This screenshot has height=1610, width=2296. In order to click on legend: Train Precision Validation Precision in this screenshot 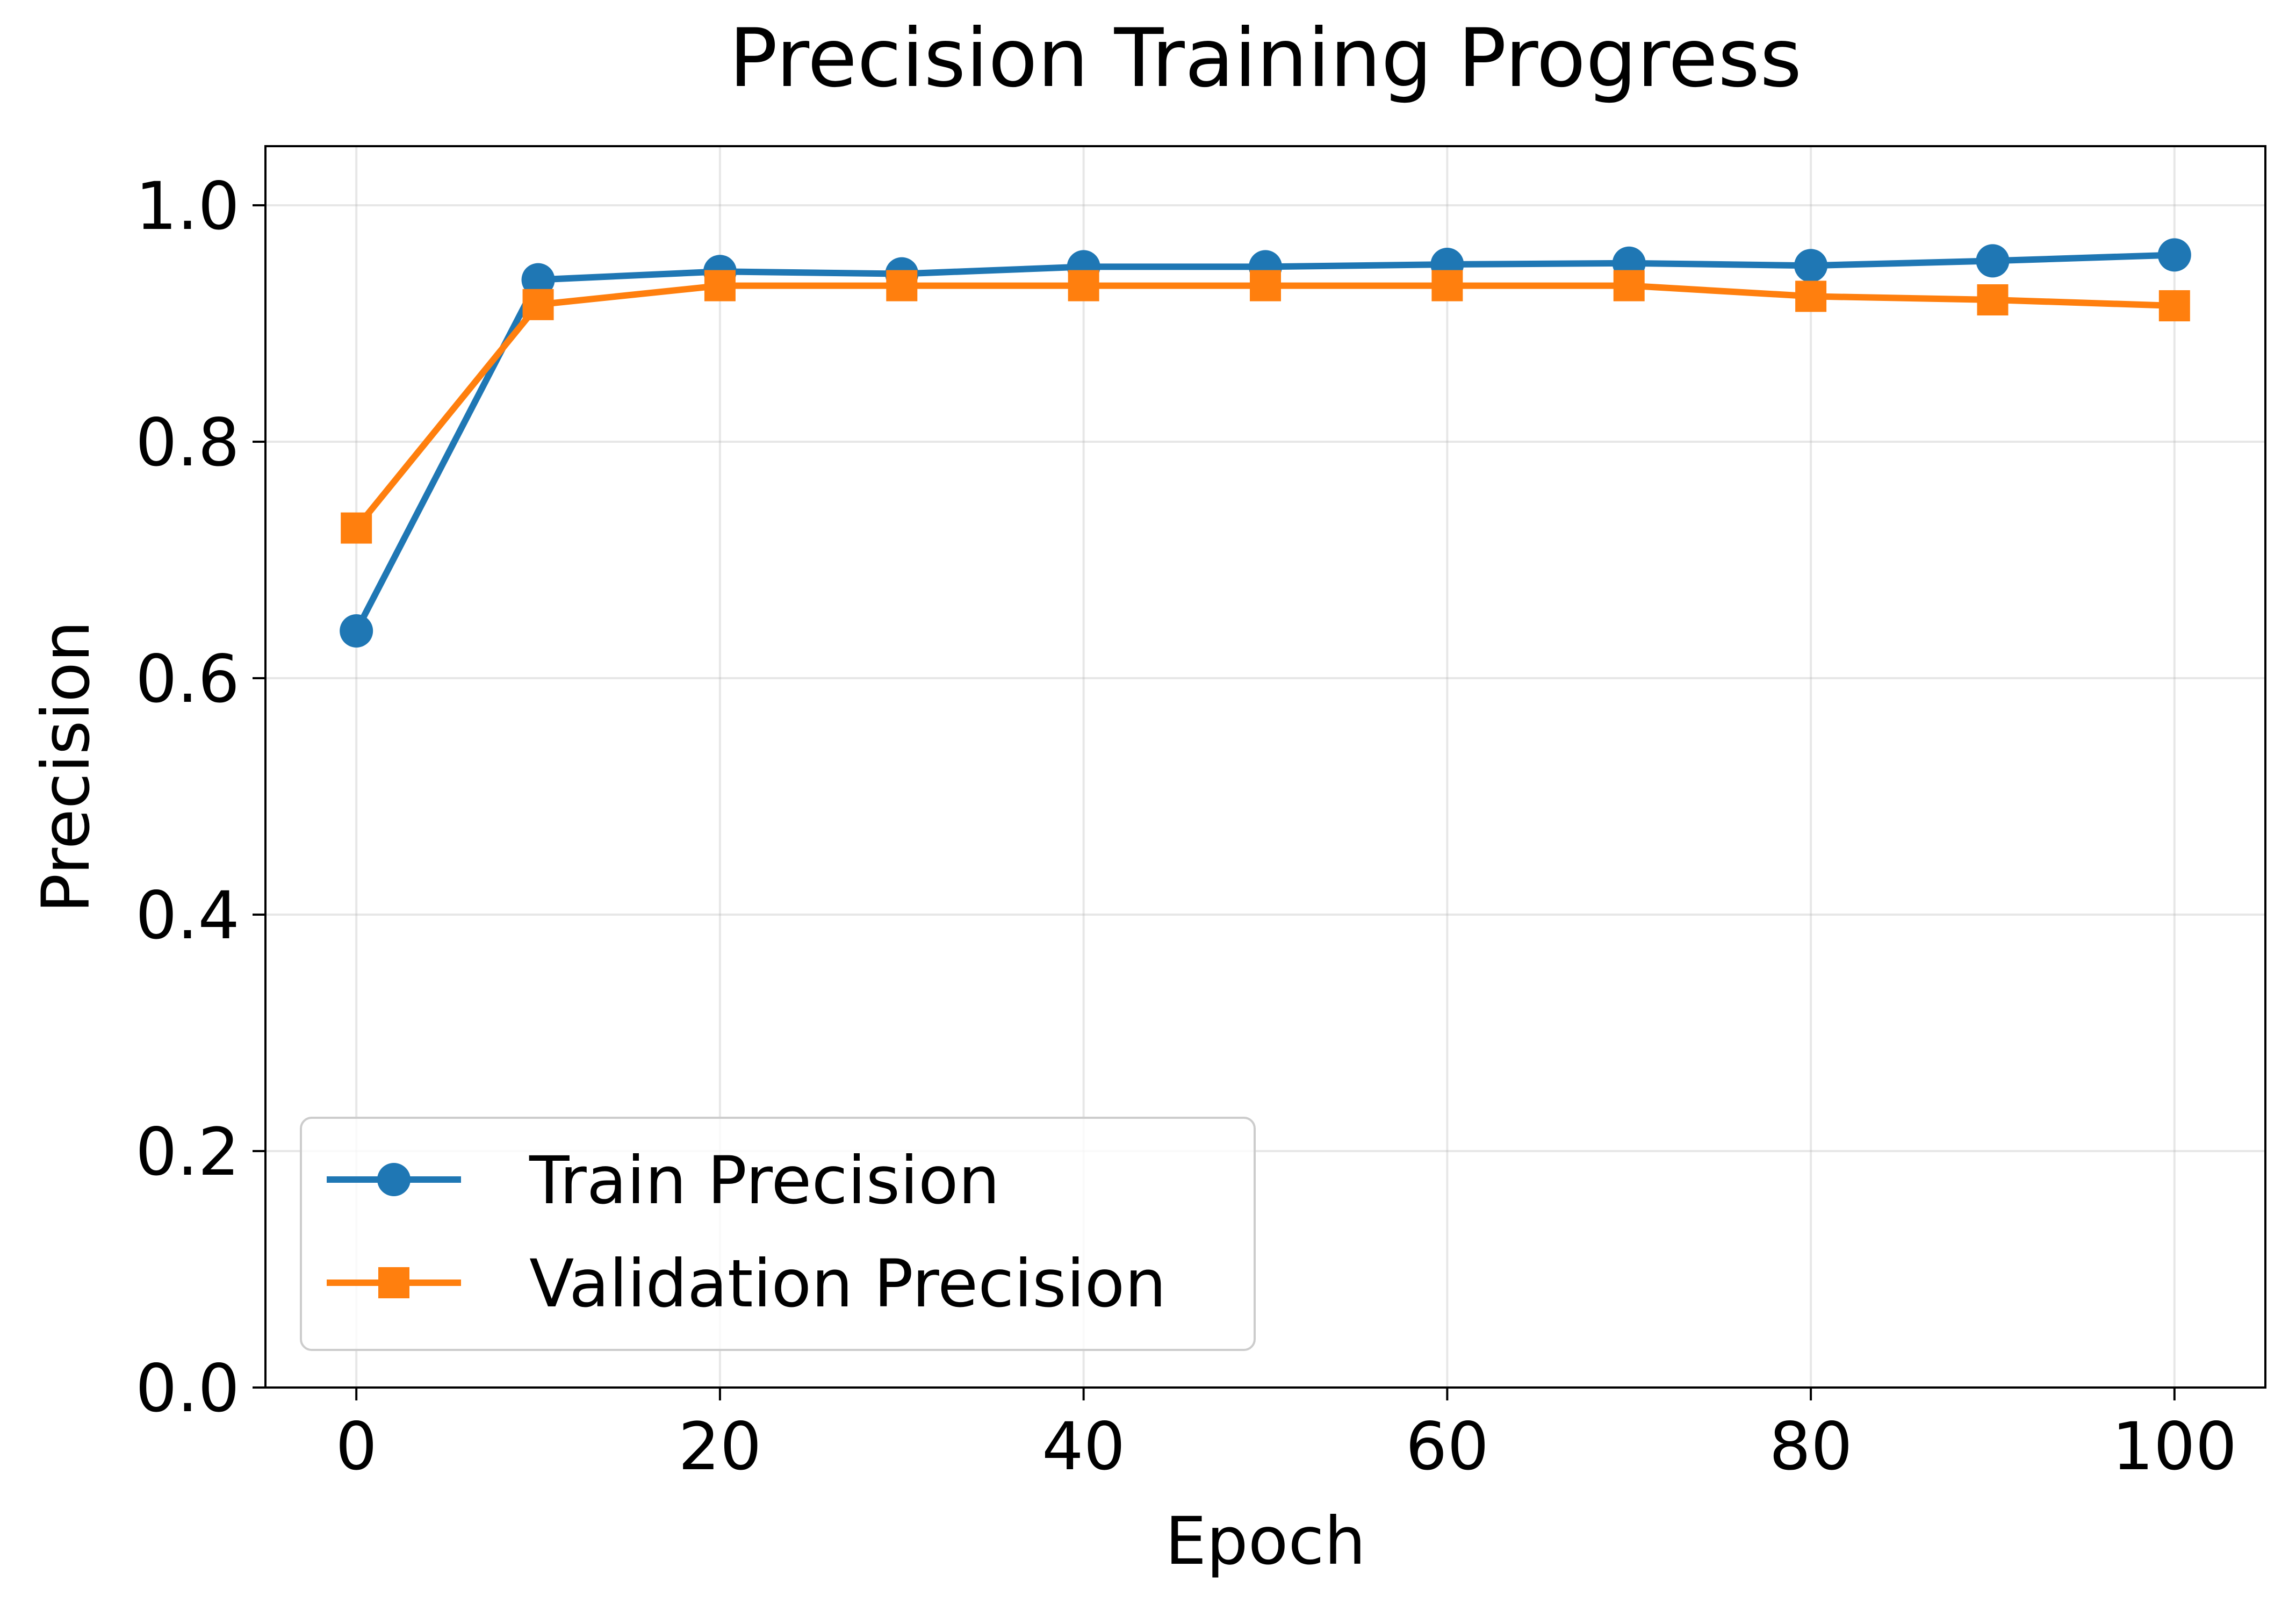, I will do `click(778, 1234)`.